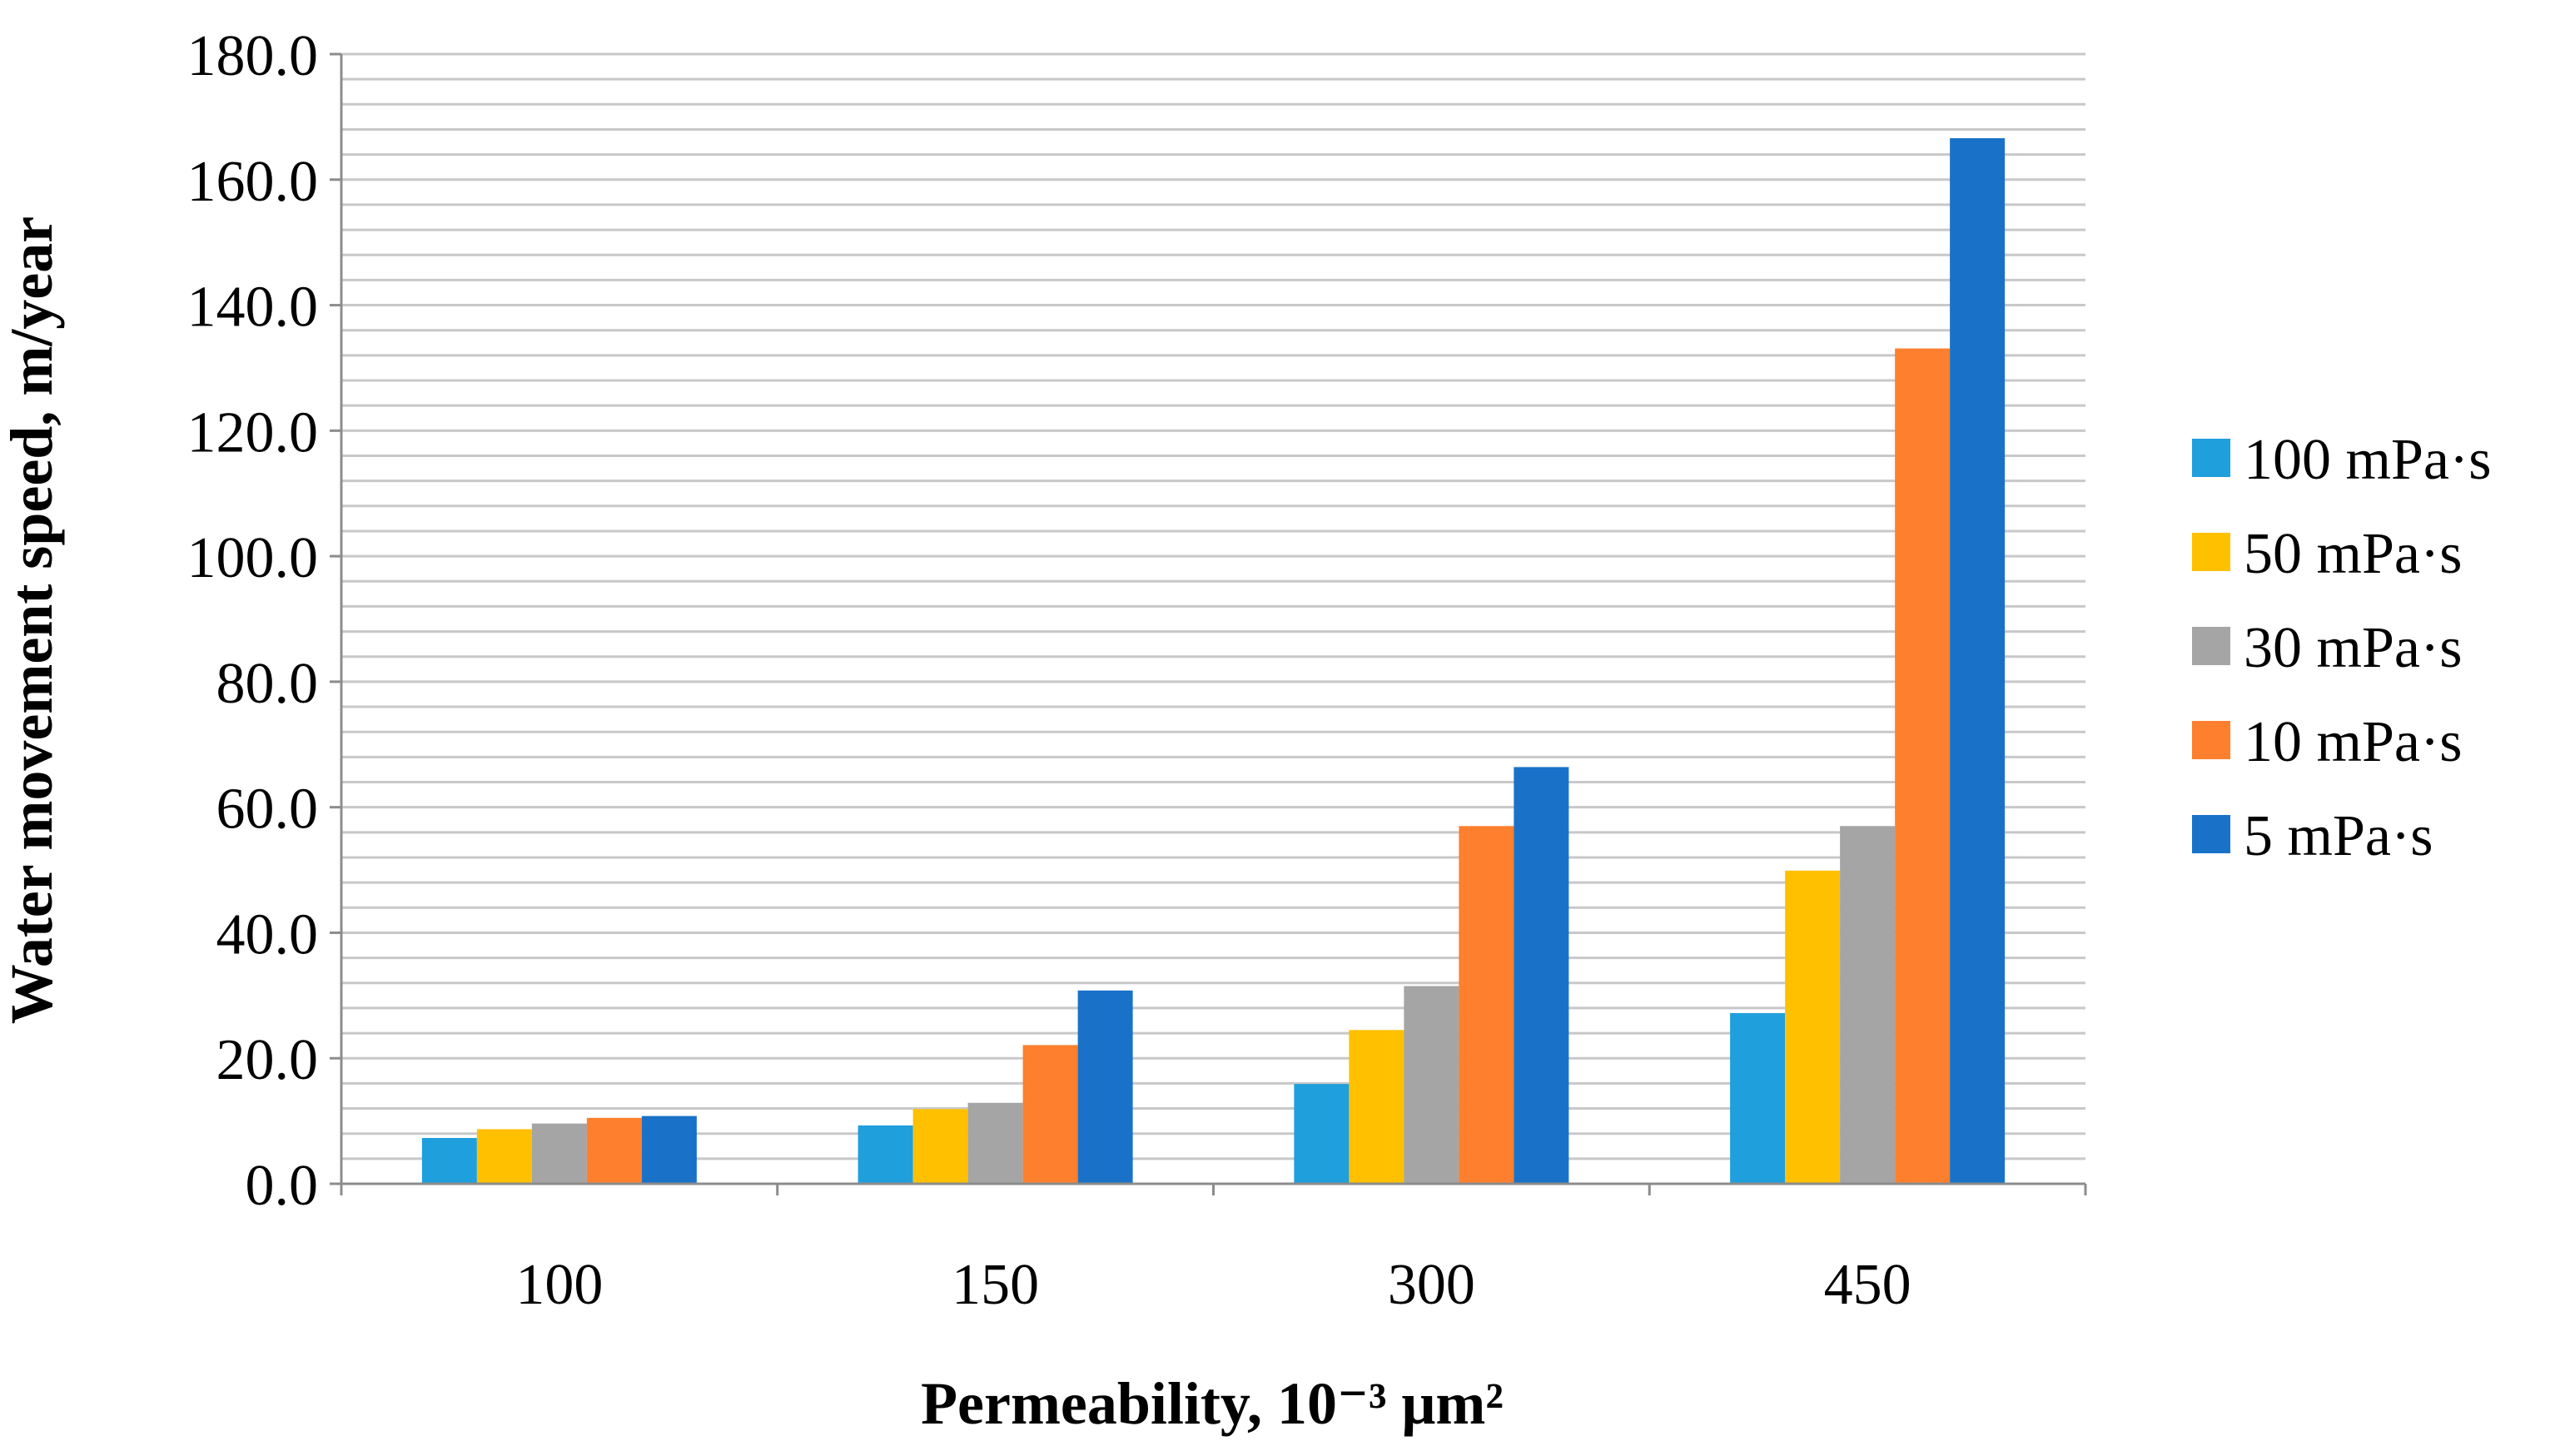 Image resolution: width=2570 pixels, height=1456 pixels. Describe the element at coordinates (267, 1060) in the screenshot. I see `y-tick-label: 20.0` at that location.